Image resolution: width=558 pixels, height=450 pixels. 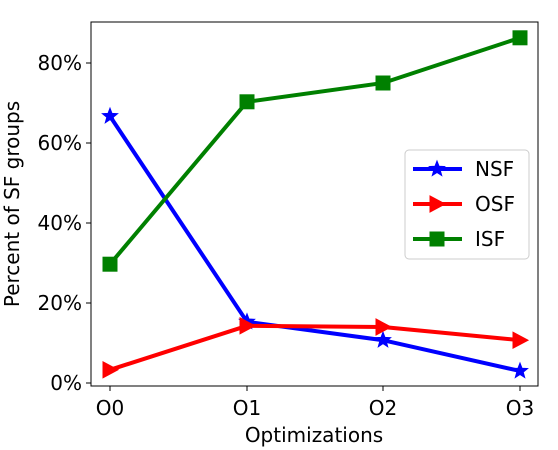 What do you see at coordinates (248, 325) in the screenshot?
I see `data-point-osf-o1` at bounding box center [248, 325].